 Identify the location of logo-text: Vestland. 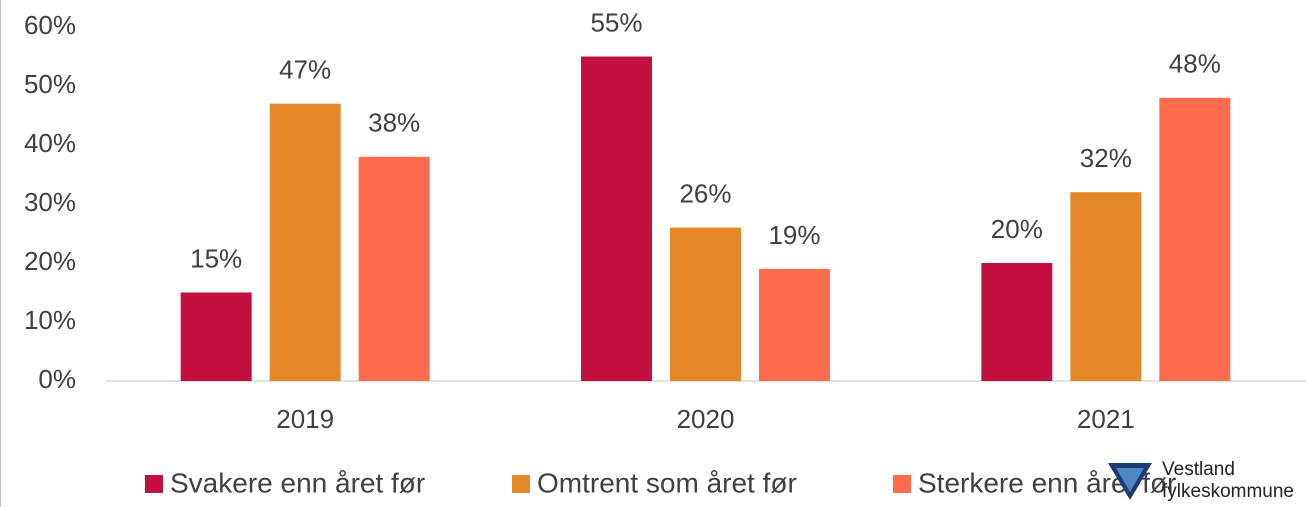
(1198, 469).